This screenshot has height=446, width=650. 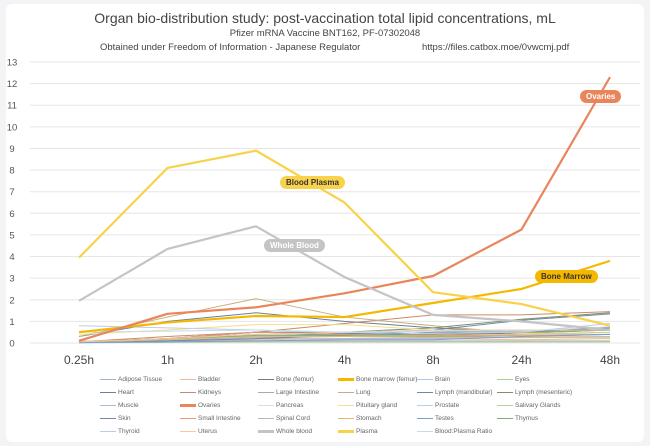 What do you see at coordinates (529, 405) in the screenshot?
I see `legend-item: Salivary Glands` at bounding box center [529, 405].